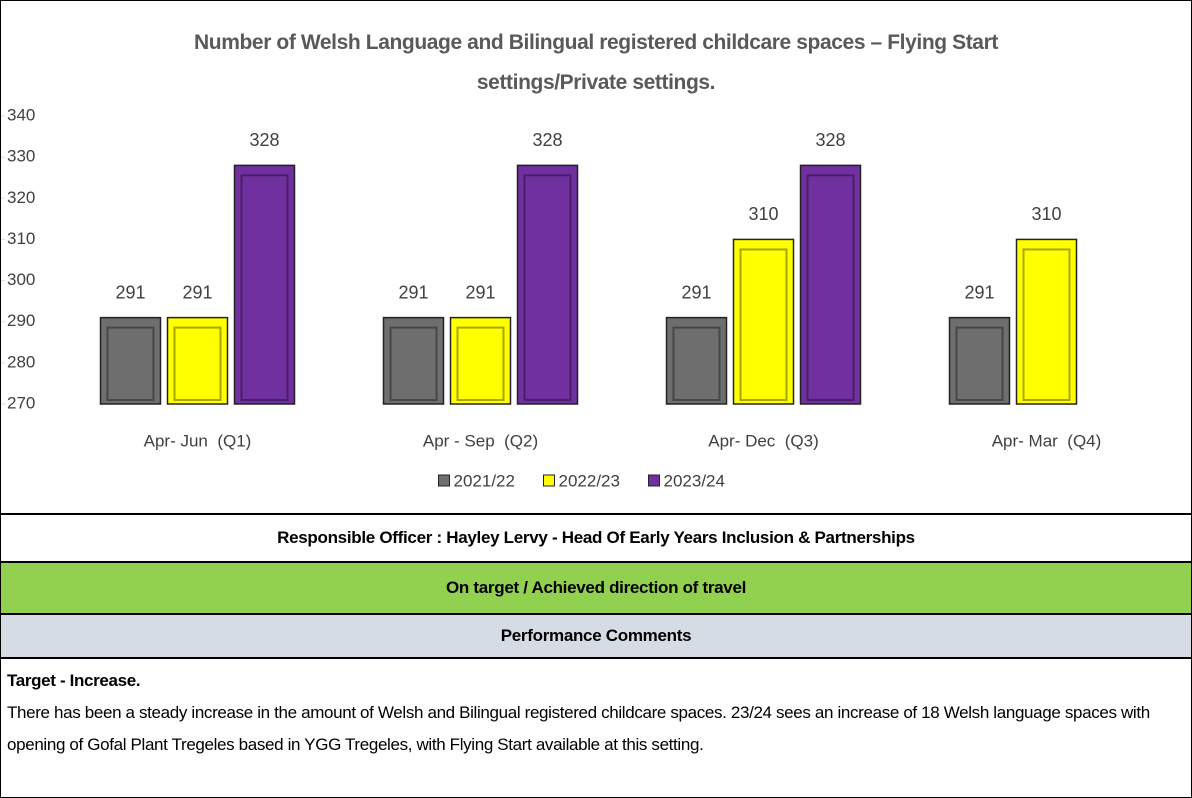 Image resolution: width=1192 pixels, height=798 pixels. I want to click on y-tick-label: 270, so click(21, 402).